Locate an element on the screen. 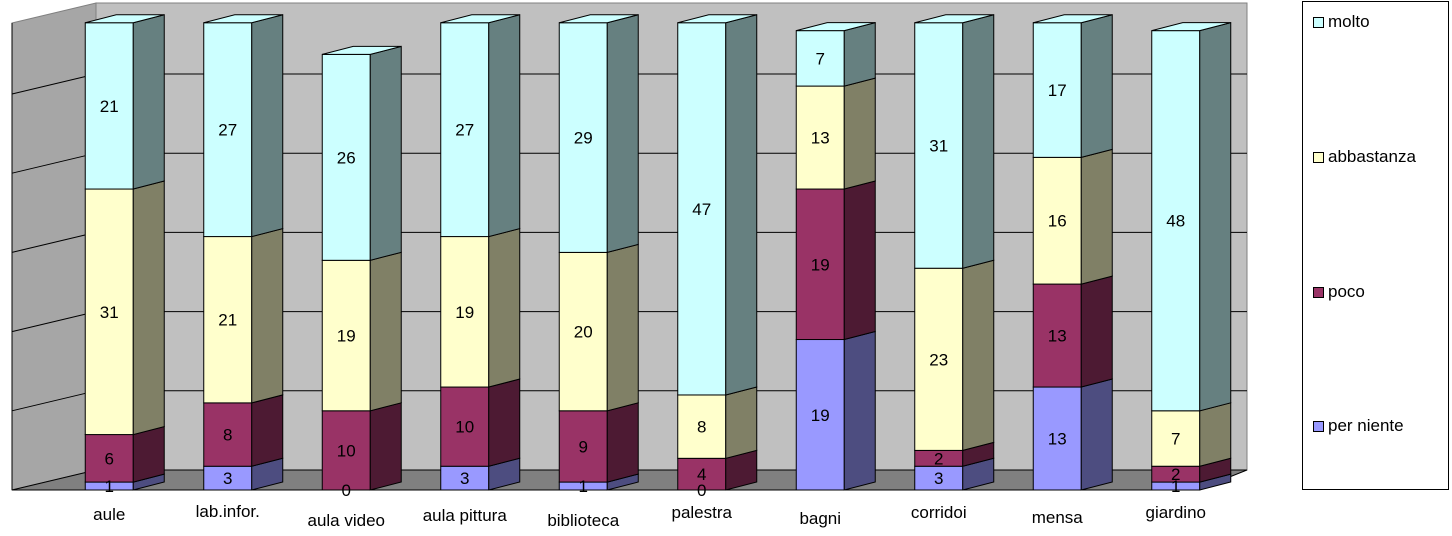 This screenshot has height=536, width=1452. bar-aulavideo-molto-side is located at coordinates (385, 153).